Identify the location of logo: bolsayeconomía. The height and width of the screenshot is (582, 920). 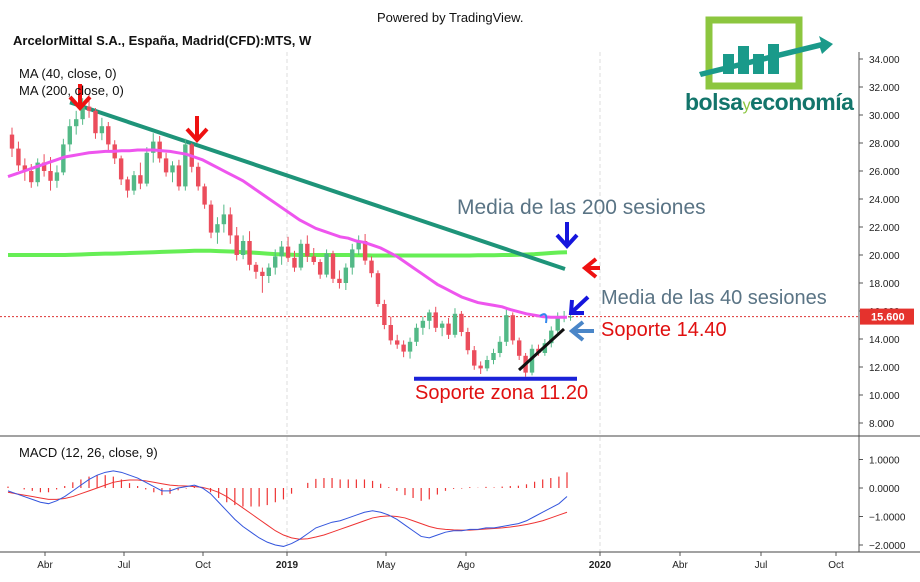
(768, 66).